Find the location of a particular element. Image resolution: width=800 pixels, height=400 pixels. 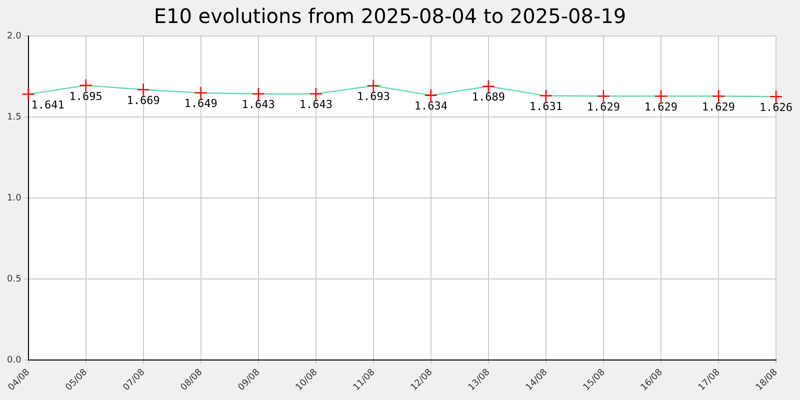

y-tick-label: 0.5 is located at coordinates (14, 279).